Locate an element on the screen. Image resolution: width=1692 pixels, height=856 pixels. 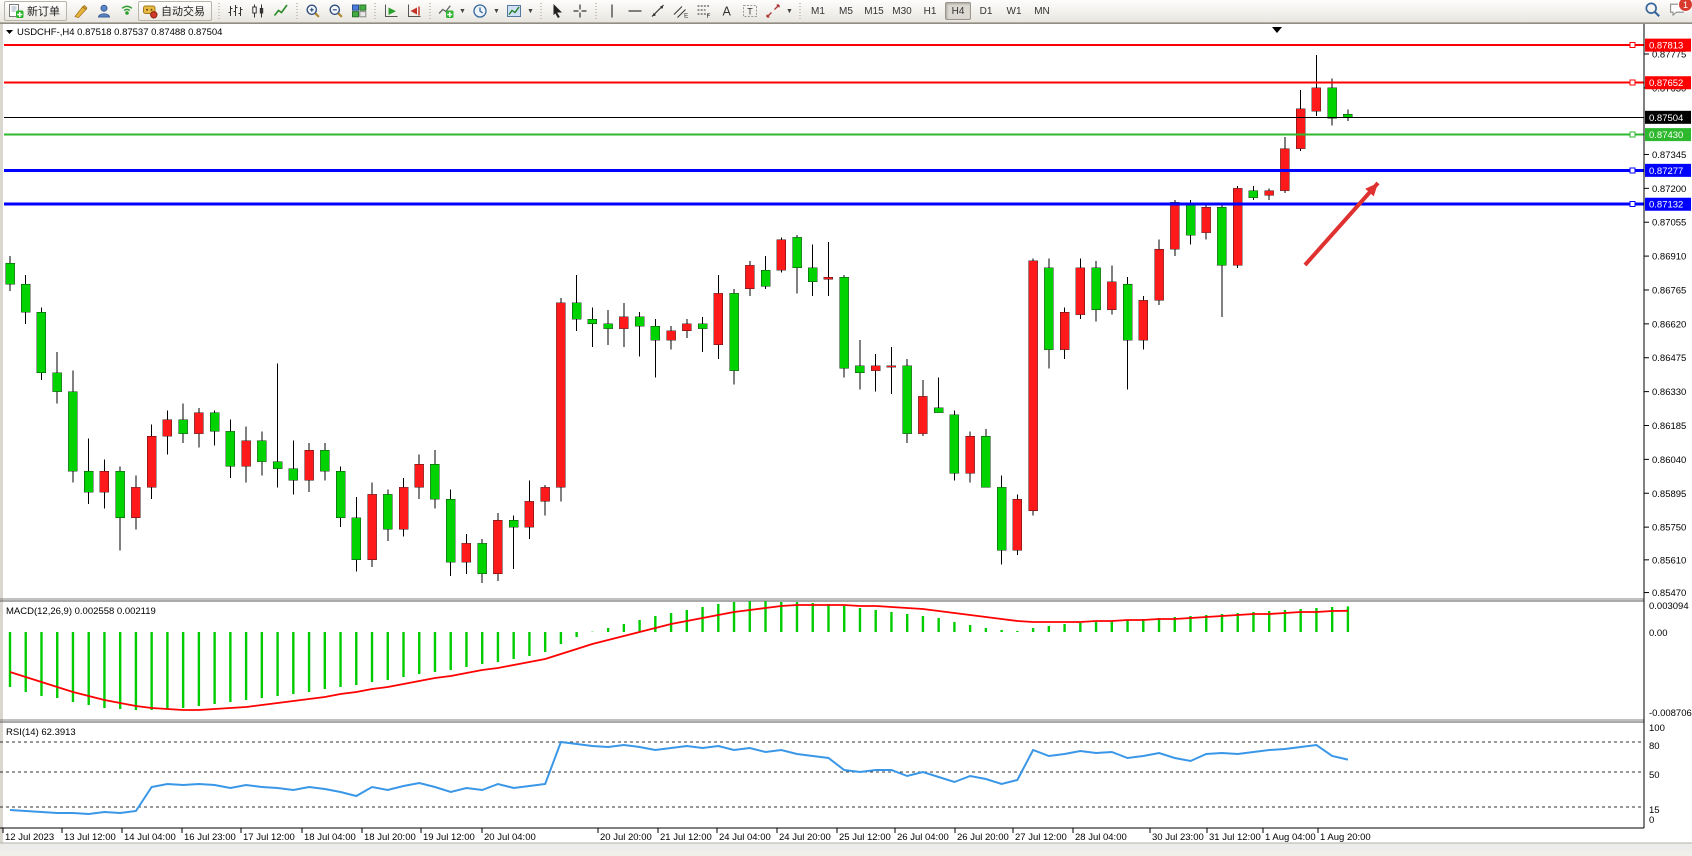
timeframe-button-M1: M1 is located at coordinates (818, 11).